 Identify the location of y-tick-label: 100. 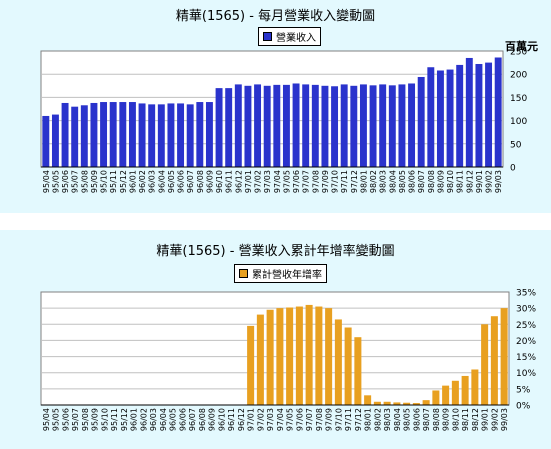
(518, 122).